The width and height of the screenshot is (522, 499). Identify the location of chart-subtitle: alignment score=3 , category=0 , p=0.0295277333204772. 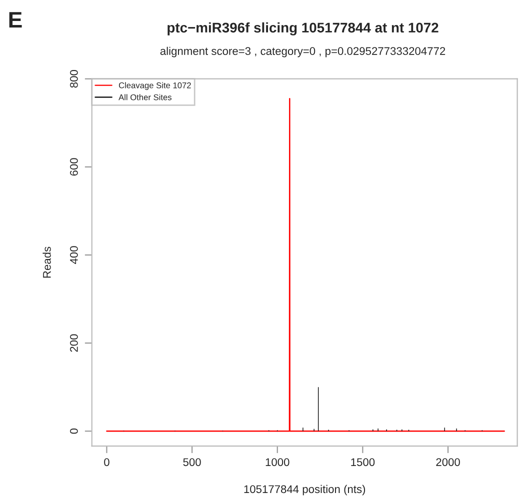
(303, 52).